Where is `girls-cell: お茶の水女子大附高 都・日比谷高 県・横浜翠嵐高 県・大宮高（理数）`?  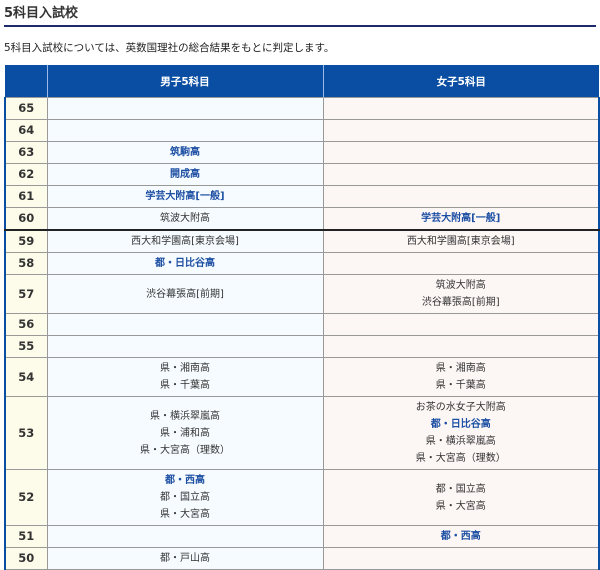
girls-cell: お茶の水女子大附高 都・日比谷高 県・横浜翠嵐高 県・大宮高（理数） is located at coordinates (461, 433).